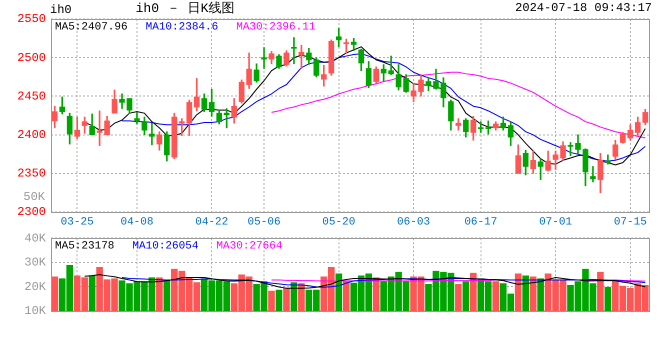 The height and width of the screenshot is (360, 660). What do you see at coordinates (31, 96) in the screenshot?
I see `y-tick-label: 2450` at bounding box center [31, 96].